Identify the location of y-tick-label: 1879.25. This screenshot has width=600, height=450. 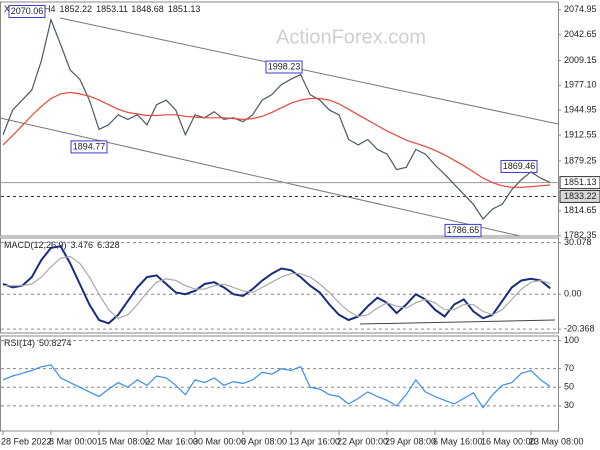
(580, 160).